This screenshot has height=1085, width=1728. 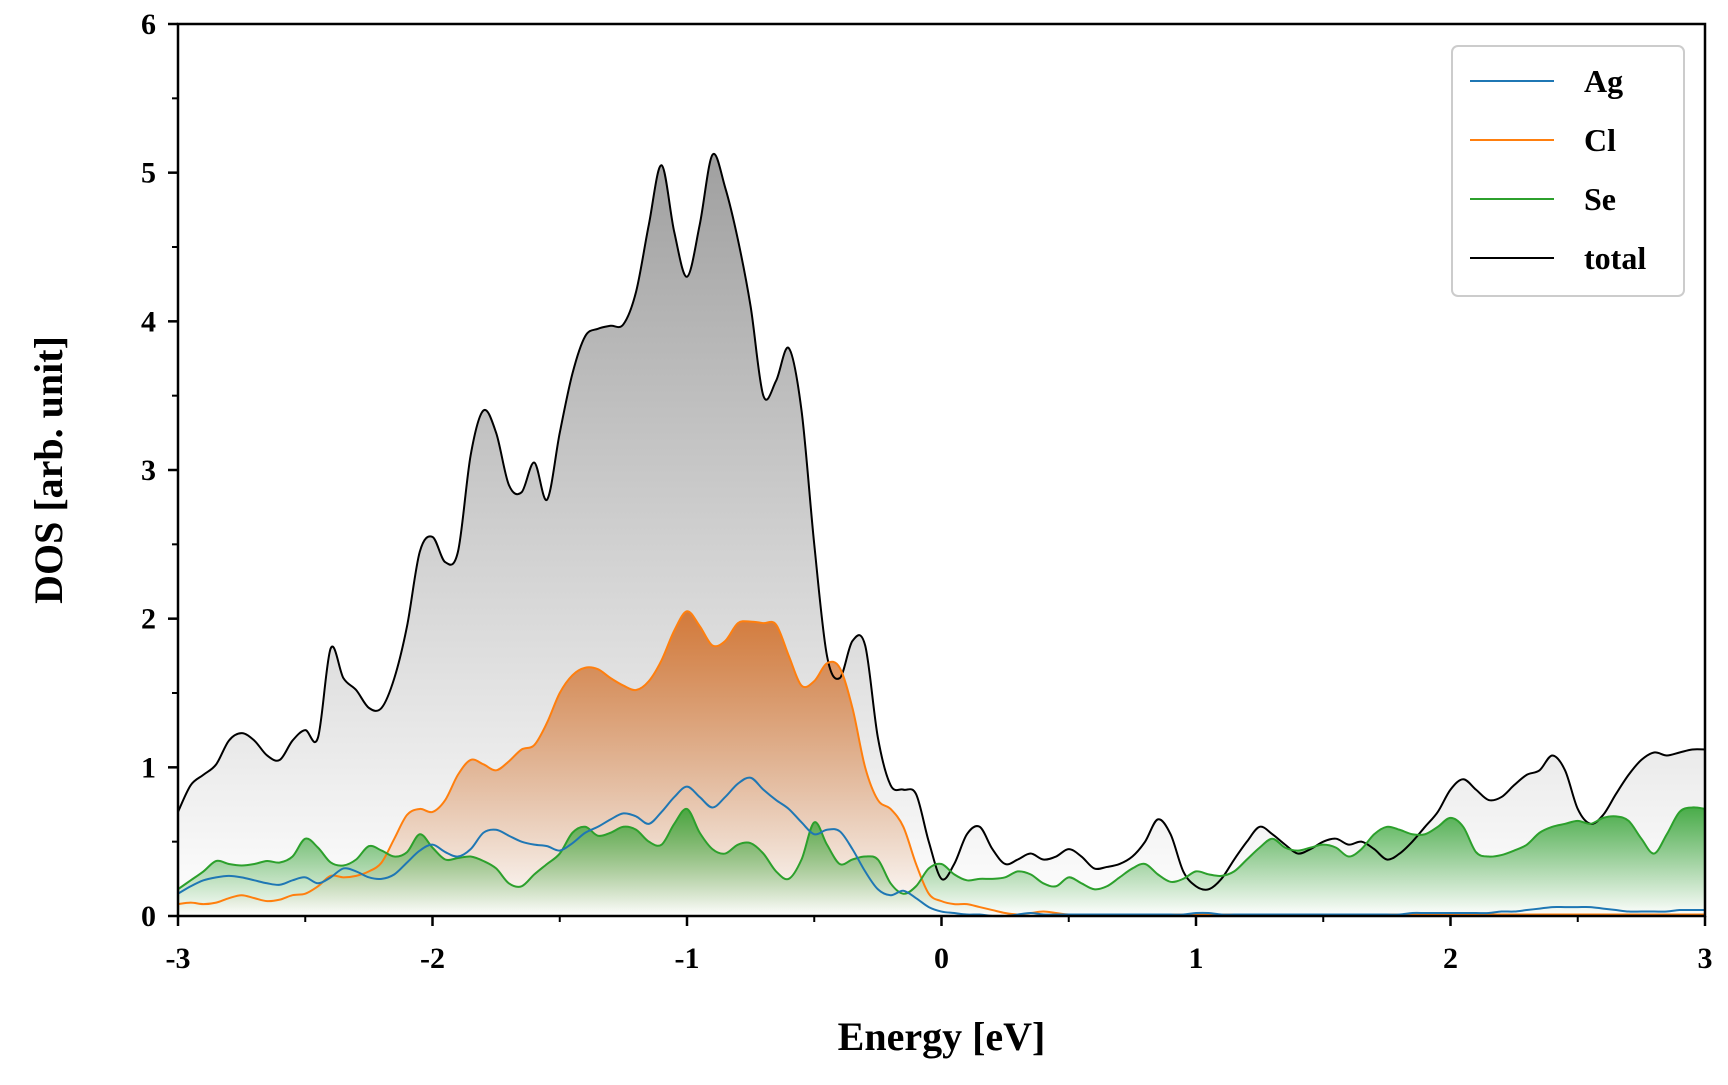 I want to click on y-tick-label: 2, so click(x=148, y=619).